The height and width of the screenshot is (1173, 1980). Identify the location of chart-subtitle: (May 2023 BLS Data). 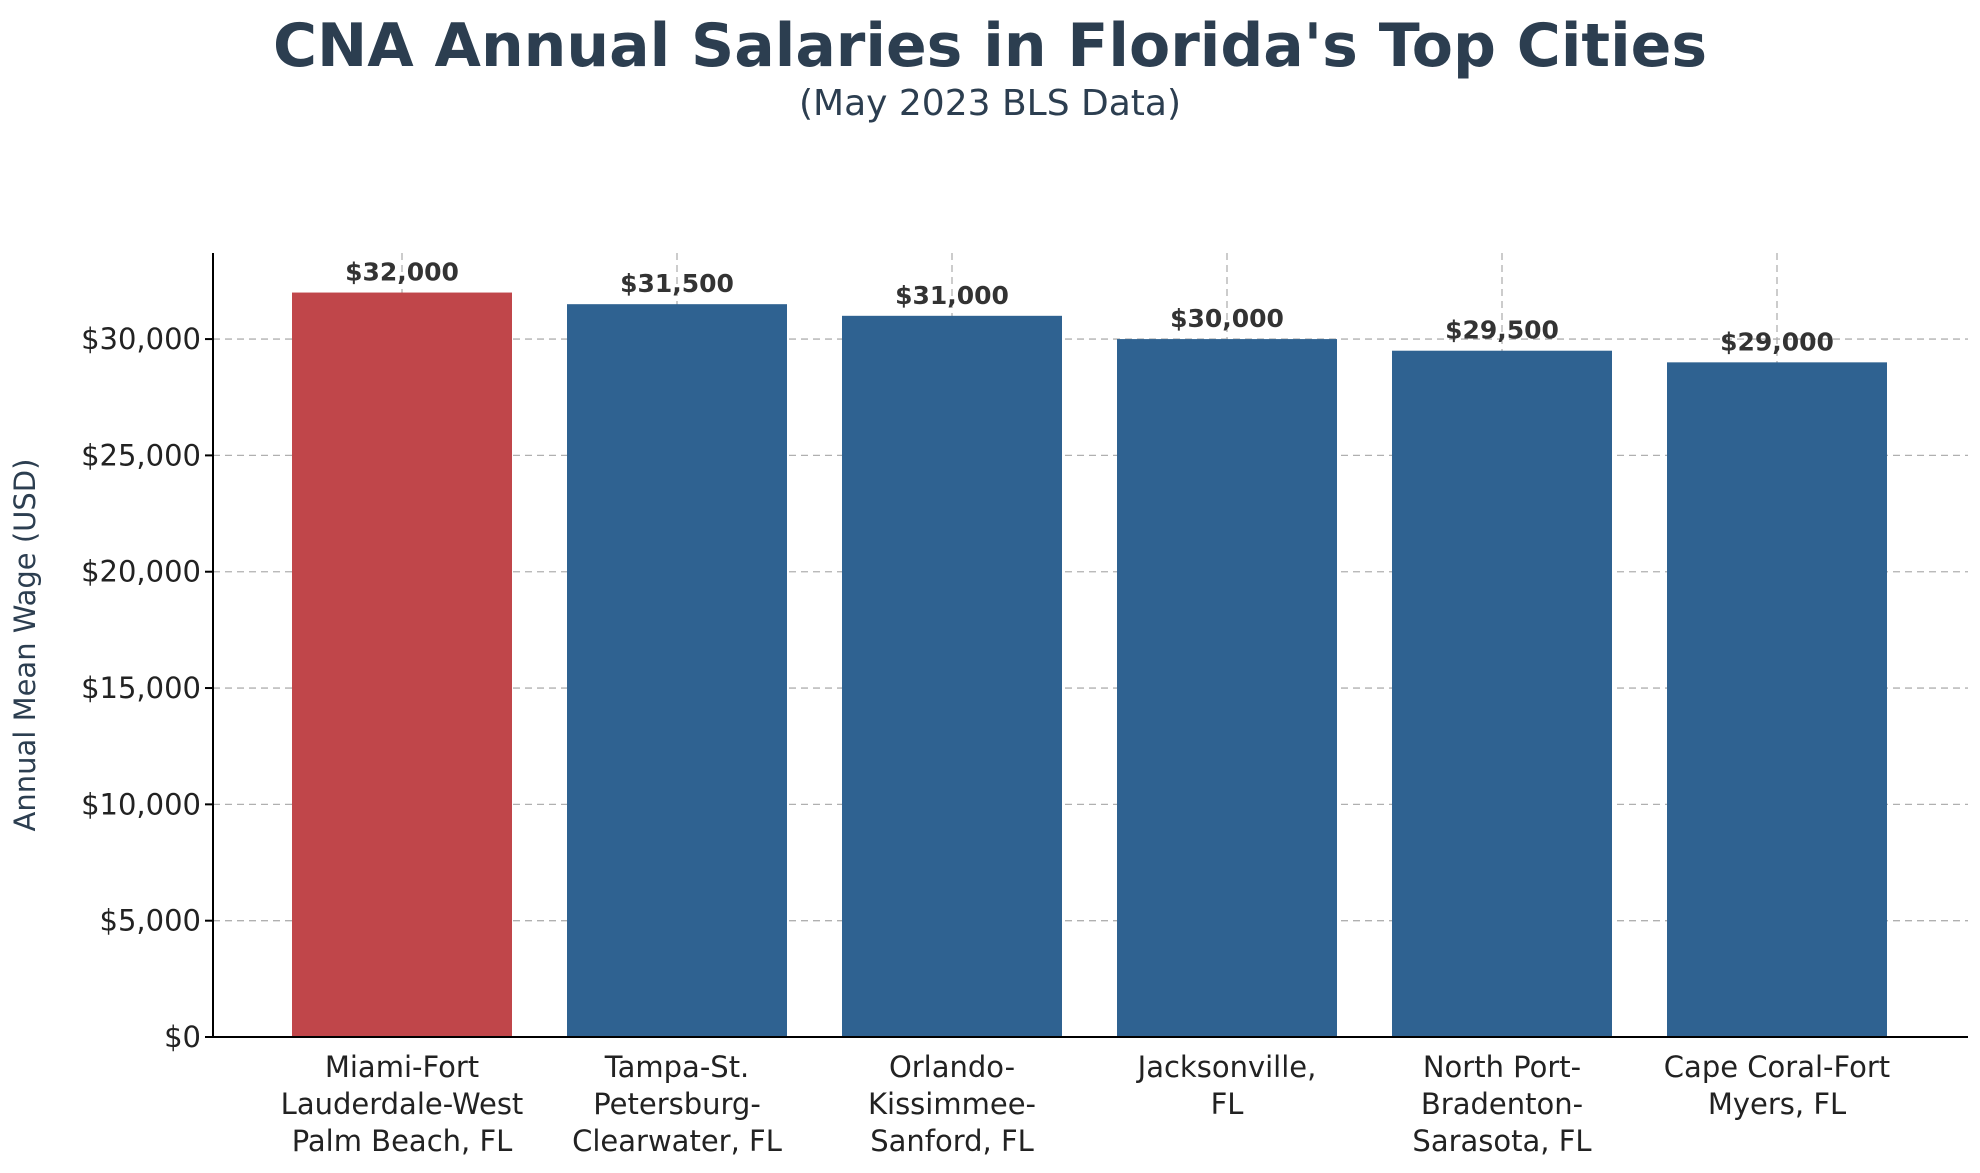
(990, 103).